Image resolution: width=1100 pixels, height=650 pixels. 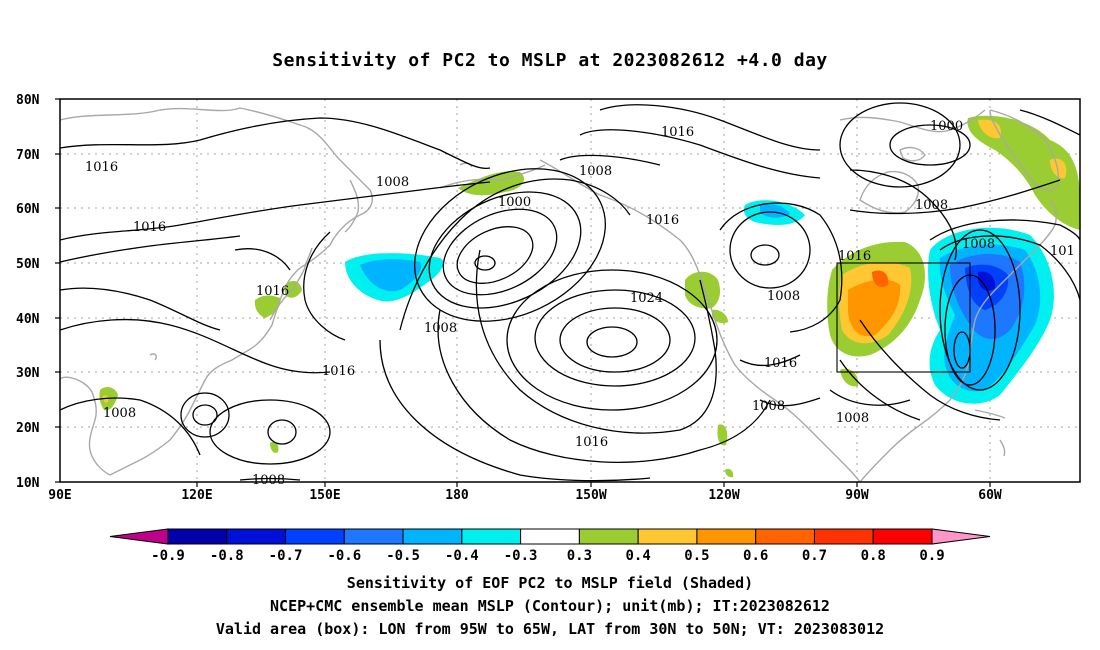 I want to click on lon-label: 120E, so click(x=196, y=495).